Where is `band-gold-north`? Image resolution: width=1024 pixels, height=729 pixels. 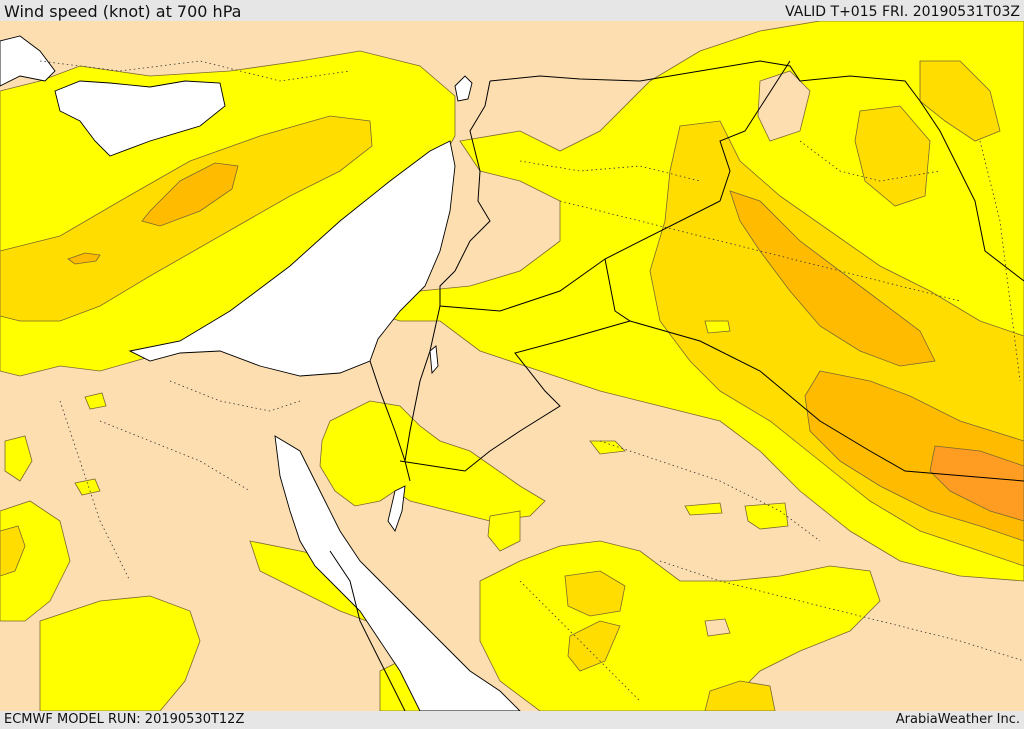 band-gold-north is located at coordinates (960, 101).